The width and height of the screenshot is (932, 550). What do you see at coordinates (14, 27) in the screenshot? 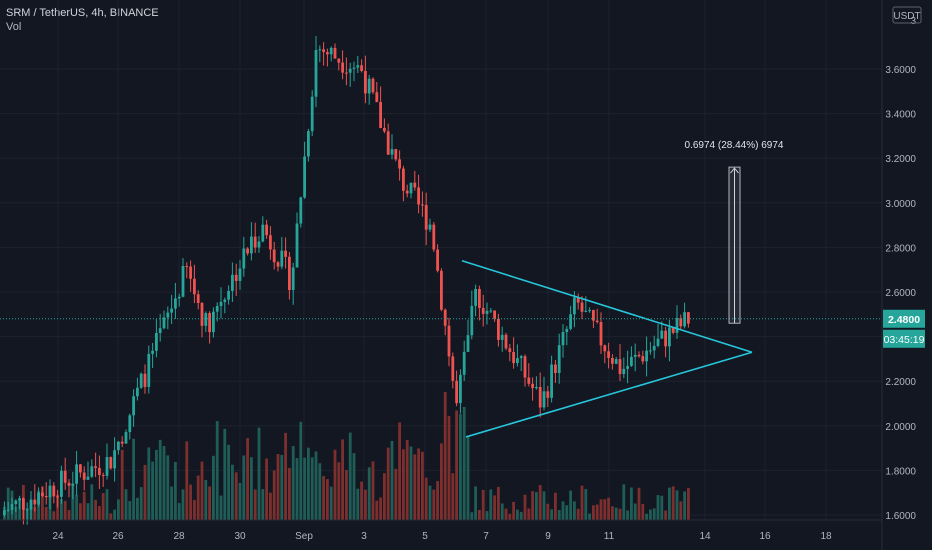
I see `volume-label: Vol` at bounding box center [14, 27].